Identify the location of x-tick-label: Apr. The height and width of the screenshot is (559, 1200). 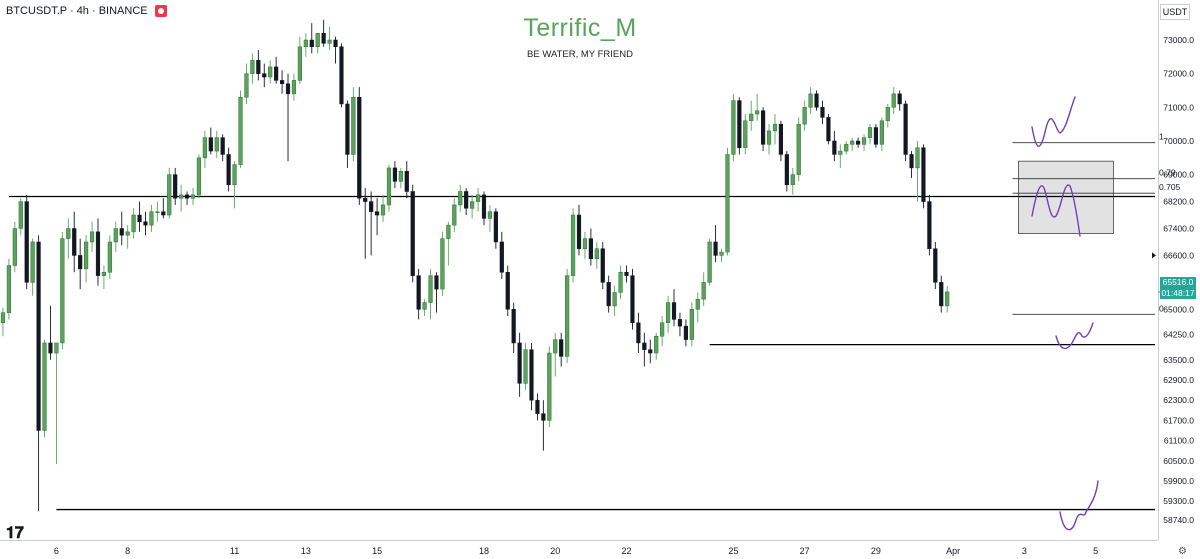
(953, 551).